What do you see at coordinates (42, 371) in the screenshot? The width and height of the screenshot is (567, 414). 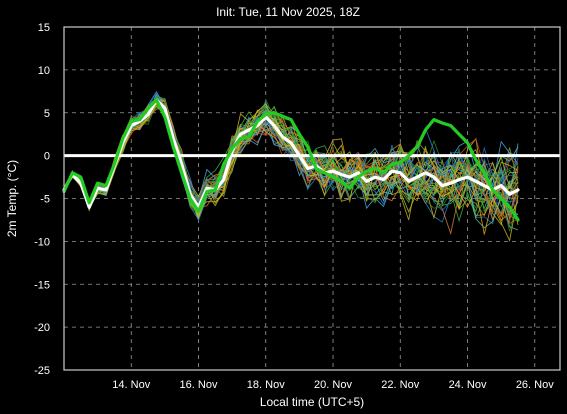 I see `y-tick-label: -25` at bounding box center [42, 371].